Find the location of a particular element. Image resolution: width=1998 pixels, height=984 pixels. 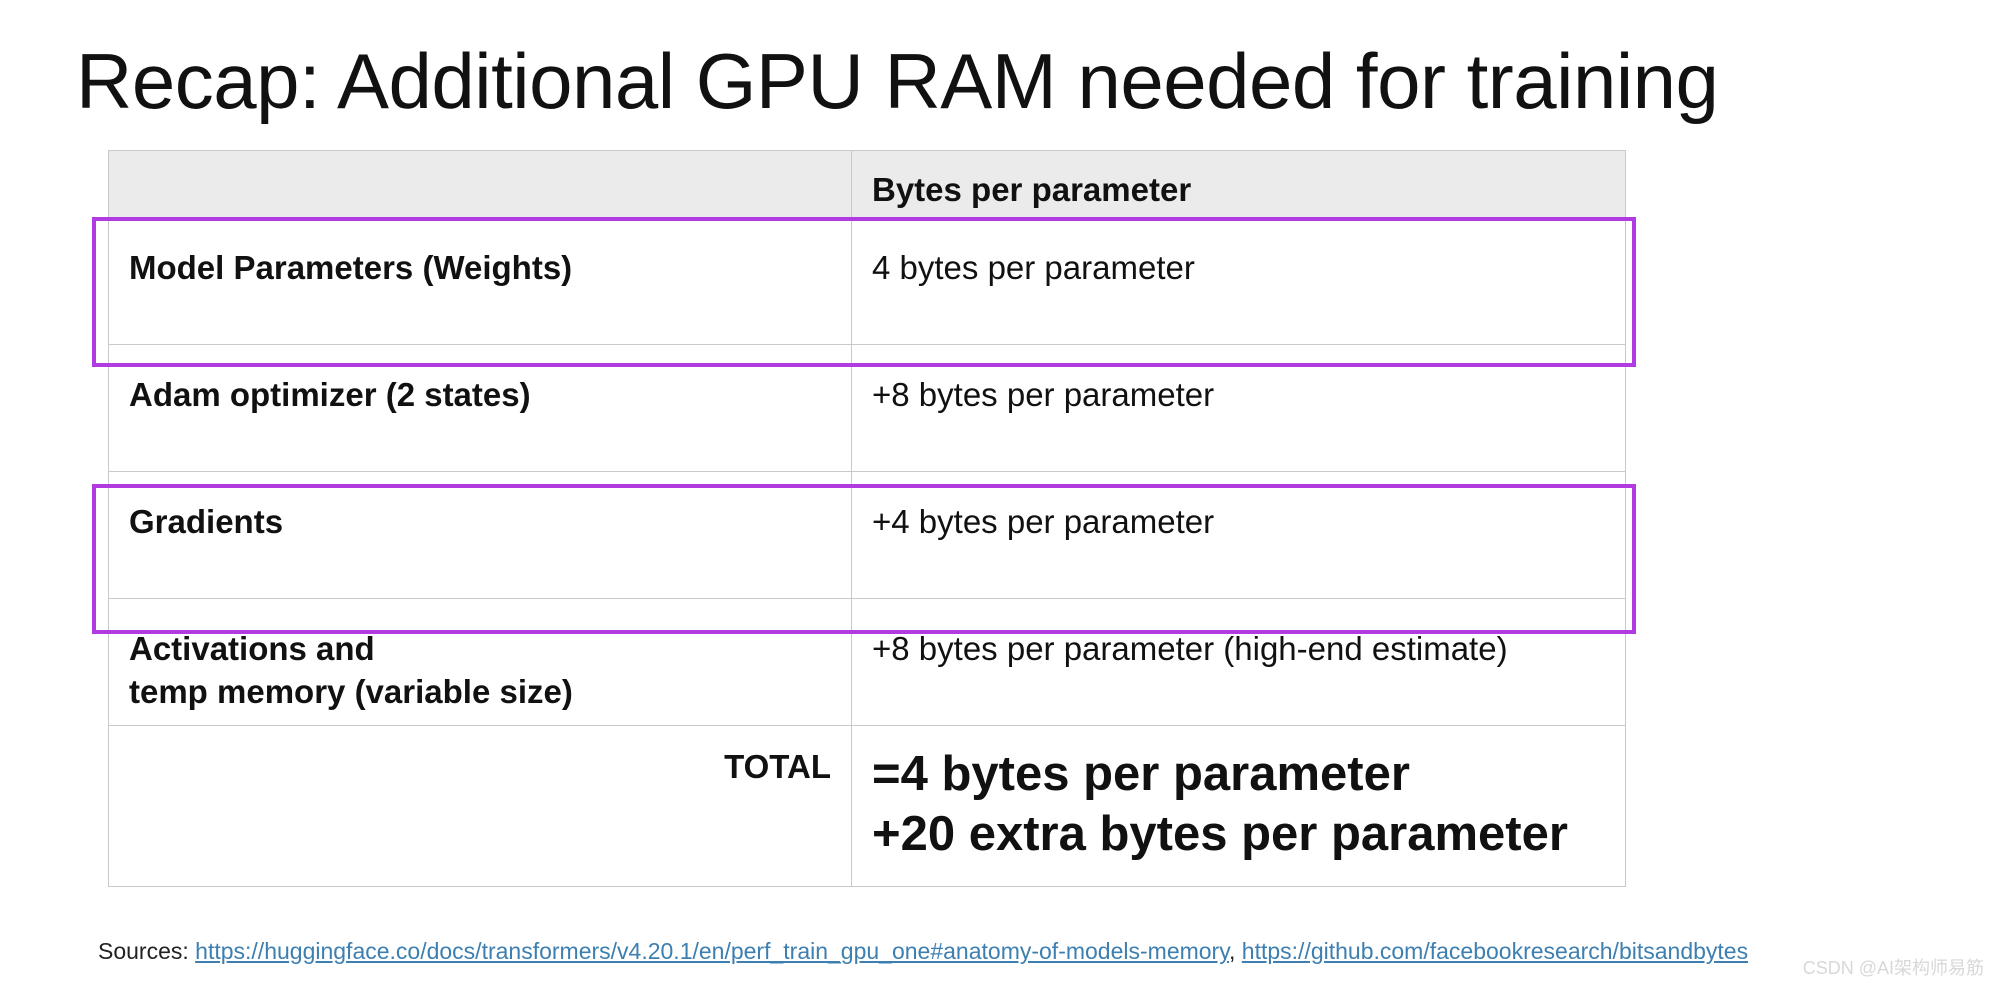

table-header-row: Bytes per parameter is located at coordinates (867, 184).